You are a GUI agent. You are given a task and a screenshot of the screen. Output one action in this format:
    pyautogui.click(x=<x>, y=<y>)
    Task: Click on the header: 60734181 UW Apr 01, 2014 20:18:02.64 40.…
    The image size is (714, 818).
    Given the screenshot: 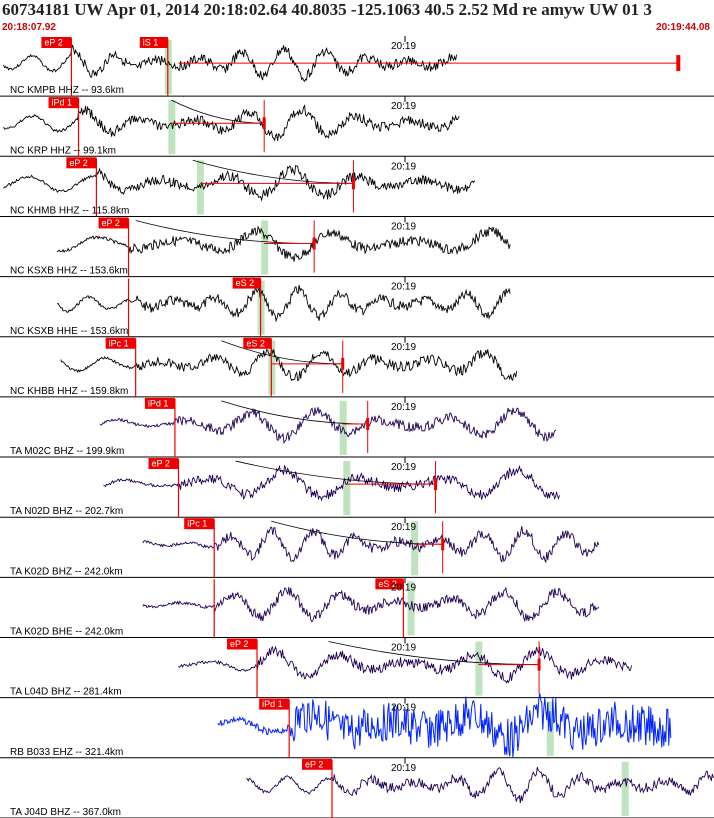 What is the action you would take?
    pyautogui.click(x=357, y=18)
    